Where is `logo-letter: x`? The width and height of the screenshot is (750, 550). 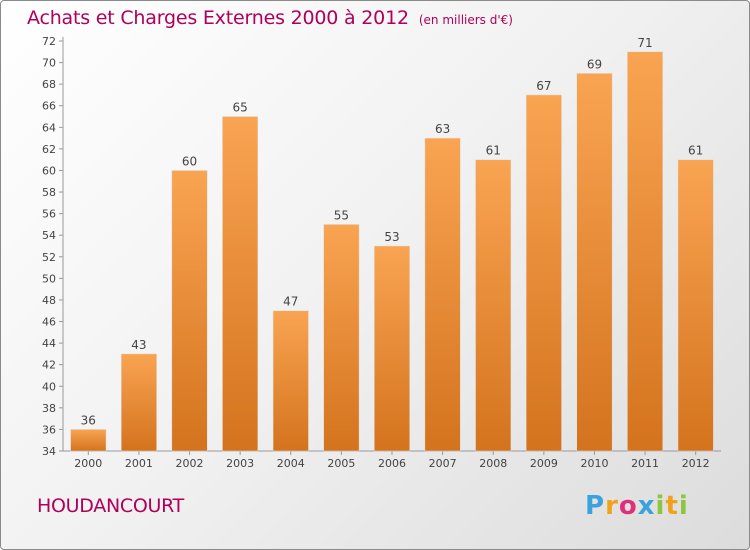
logo-letter: x is located at coordinates (646, 506).